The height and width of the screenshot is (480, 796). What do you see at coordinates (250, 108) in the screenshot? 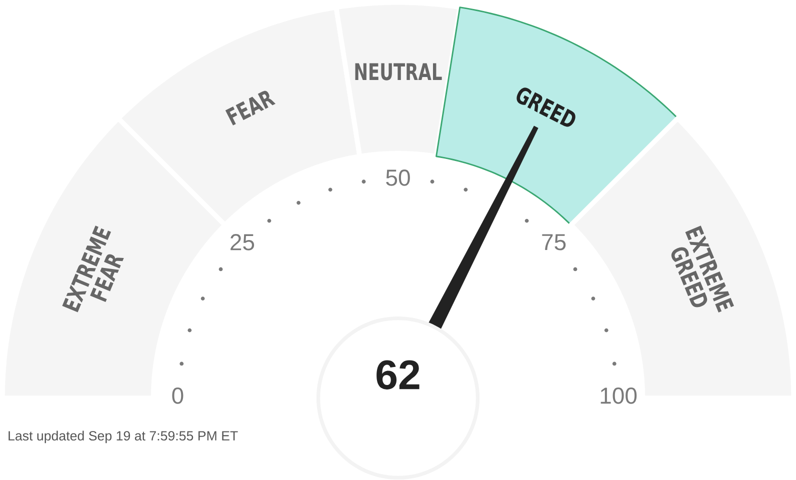
I see `slice-label: FEAR` at bounding box center [250, 108].